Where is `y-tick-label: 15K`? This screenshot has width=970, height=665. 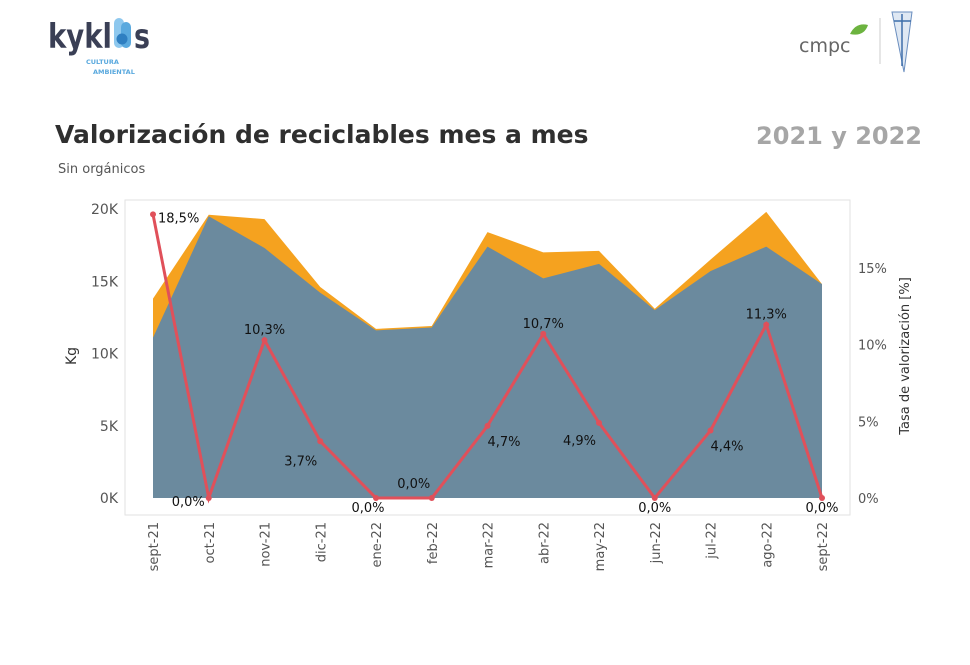 y-tick-label: 15K is located at coordinates (105, 282).